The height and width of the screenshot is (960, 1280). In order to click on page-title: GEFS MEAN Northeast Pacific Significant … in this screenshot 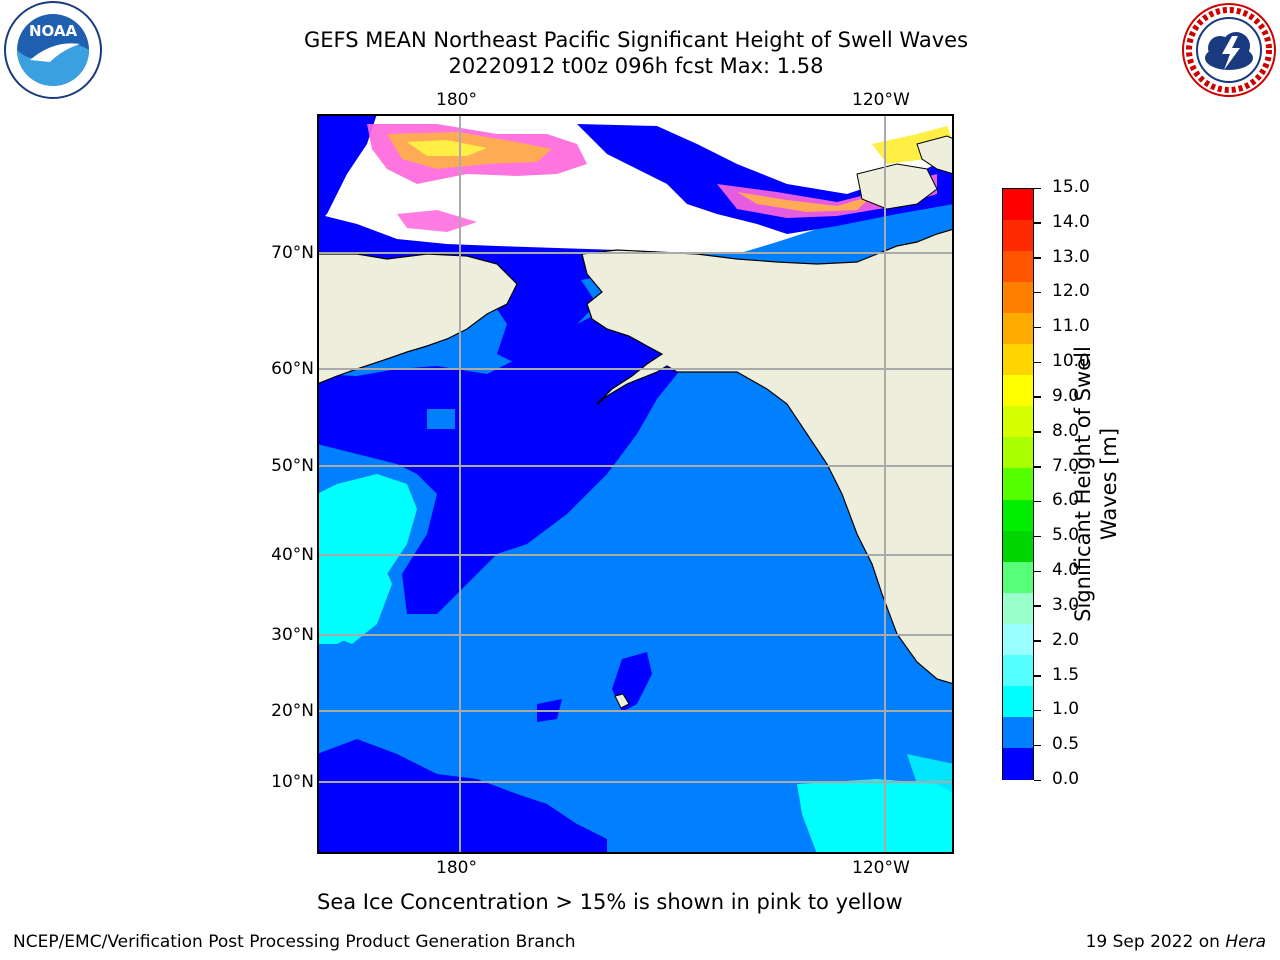, I will do `click(636, 40)`.